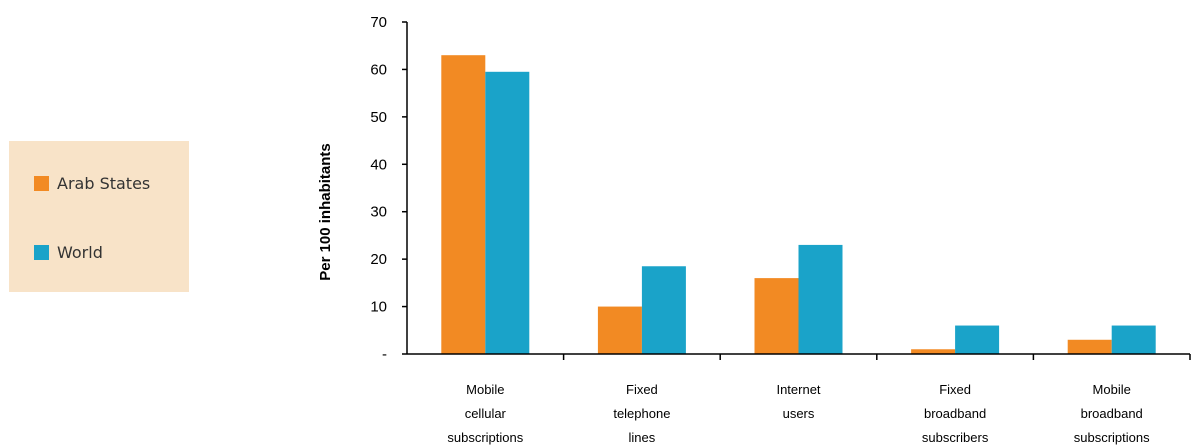 This screenshot has width=1193, height=448. Describe the element at coordinates (41, 252) in the screenshot. I see `legend-swatch-world` at that location.